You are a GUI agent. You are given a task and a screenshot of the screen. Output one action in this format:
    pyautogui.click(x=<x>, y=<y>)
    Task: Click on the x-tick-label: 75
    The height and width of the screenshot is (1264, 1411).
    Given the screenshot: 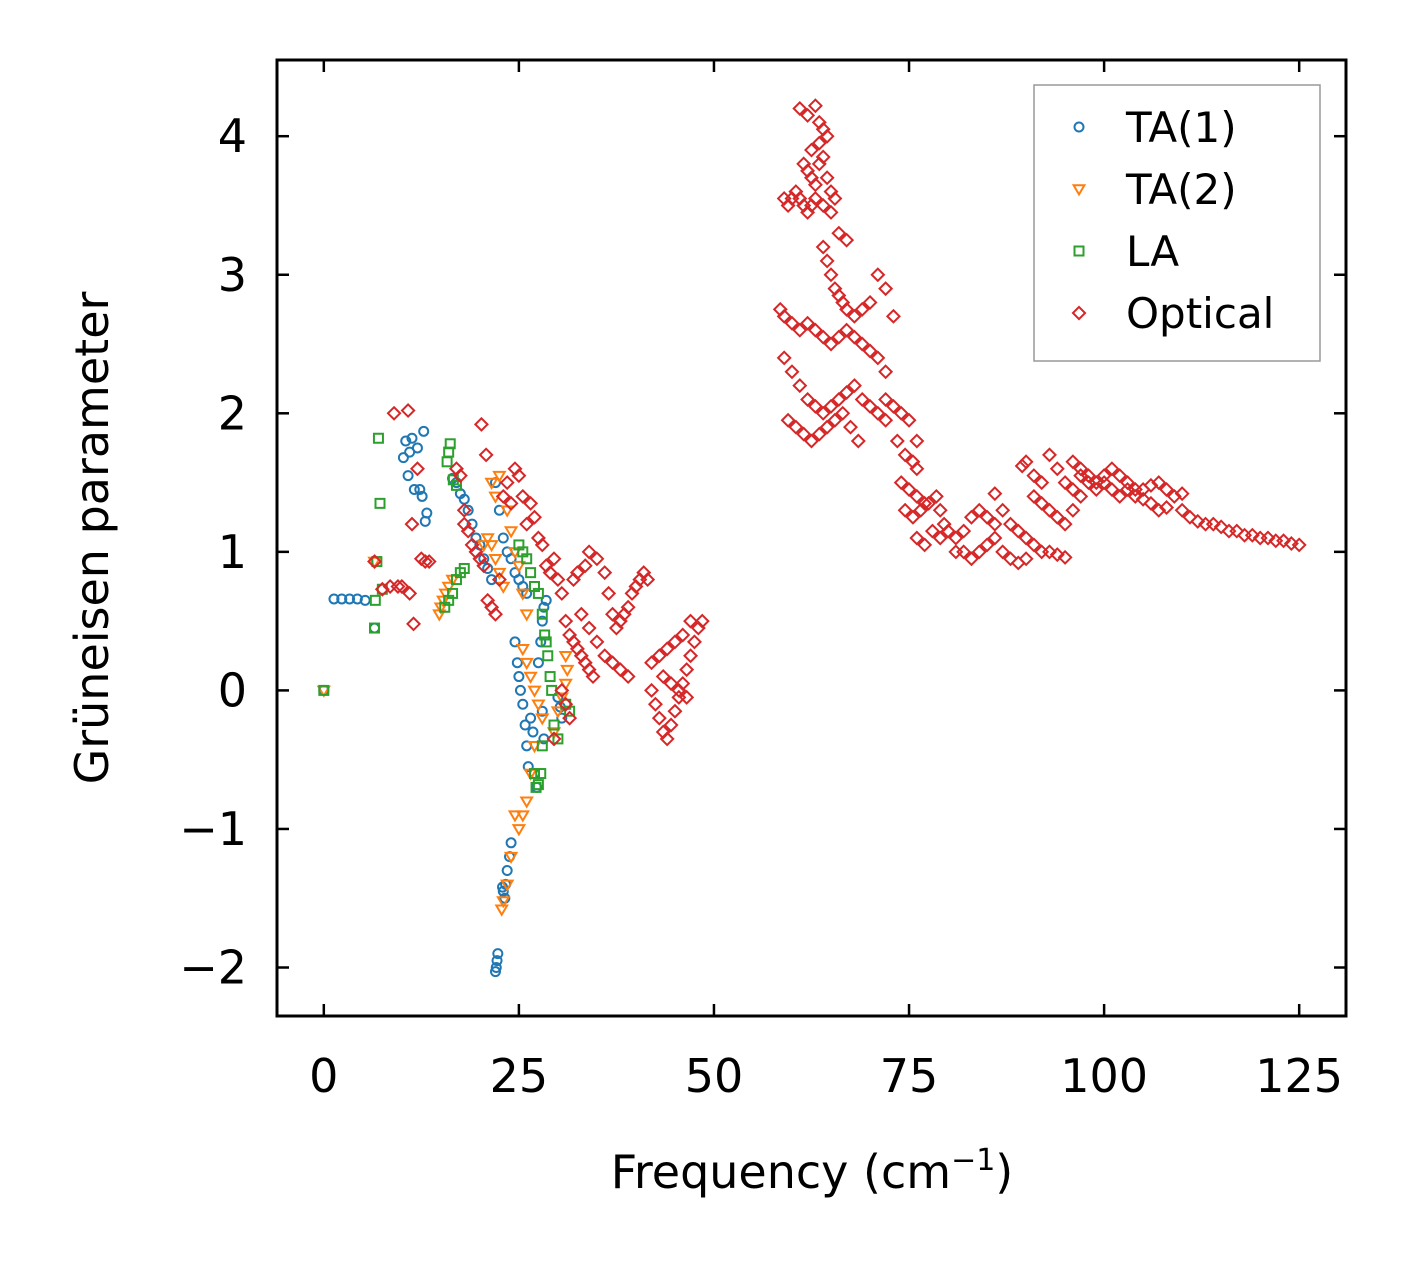 What is the action you would take?
    pyautogui.click(x=909, y=1076)
    